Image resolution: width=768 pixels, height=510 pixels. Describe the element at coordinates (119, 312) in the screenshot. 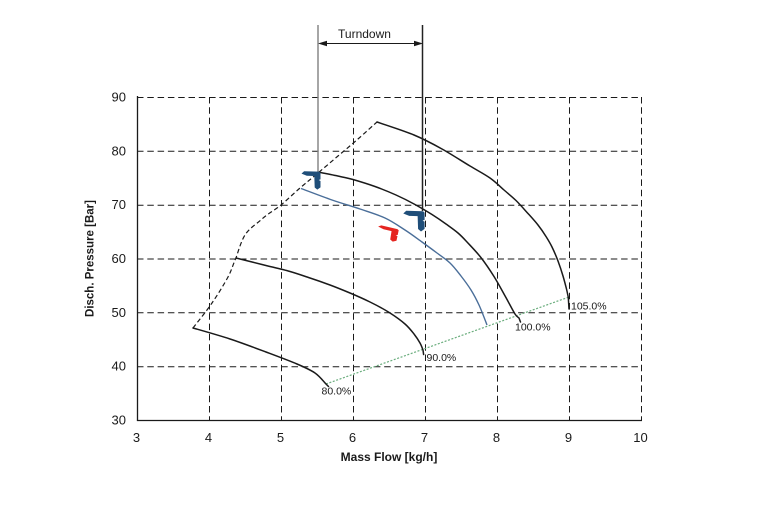

I see `svg-text: 50` at that location.